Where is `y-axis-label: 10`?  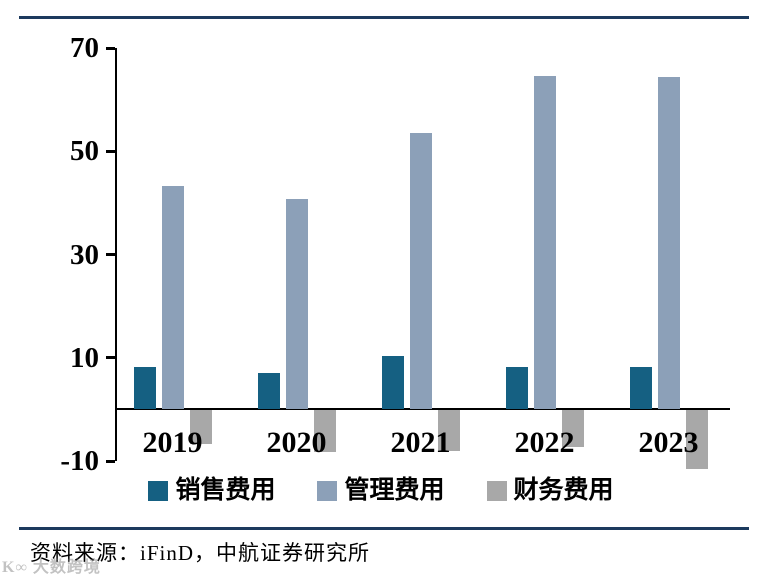 y-axis-label: 10 is located at coordinates (84, 357).